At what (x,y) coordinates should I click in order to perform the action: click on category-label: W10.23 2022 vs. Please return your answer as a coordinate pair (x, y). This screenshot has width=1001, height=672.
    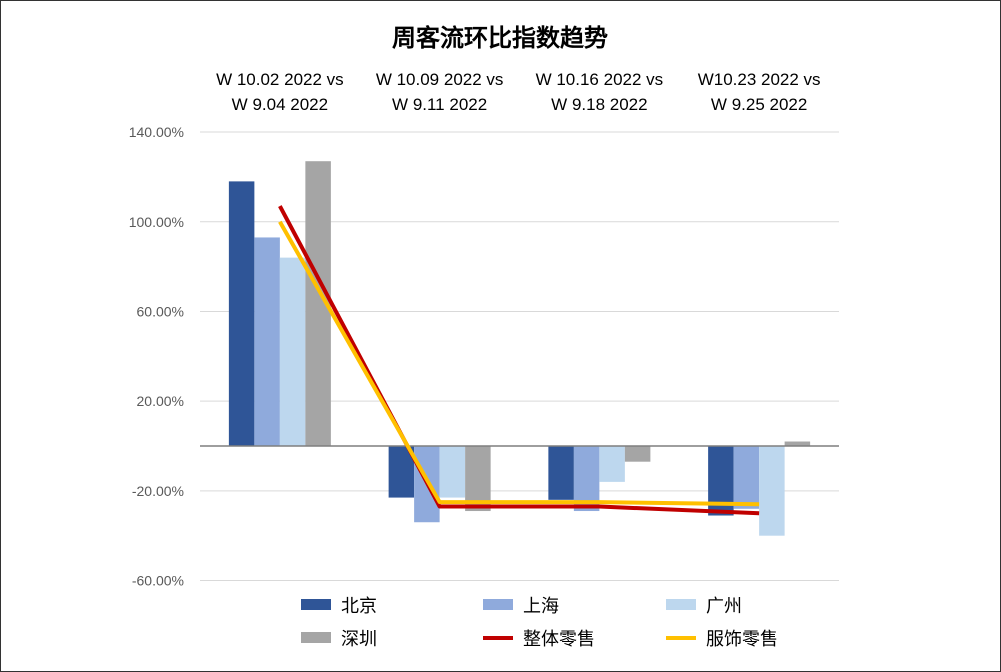
    Looking at the image, I should click on (759, 79).